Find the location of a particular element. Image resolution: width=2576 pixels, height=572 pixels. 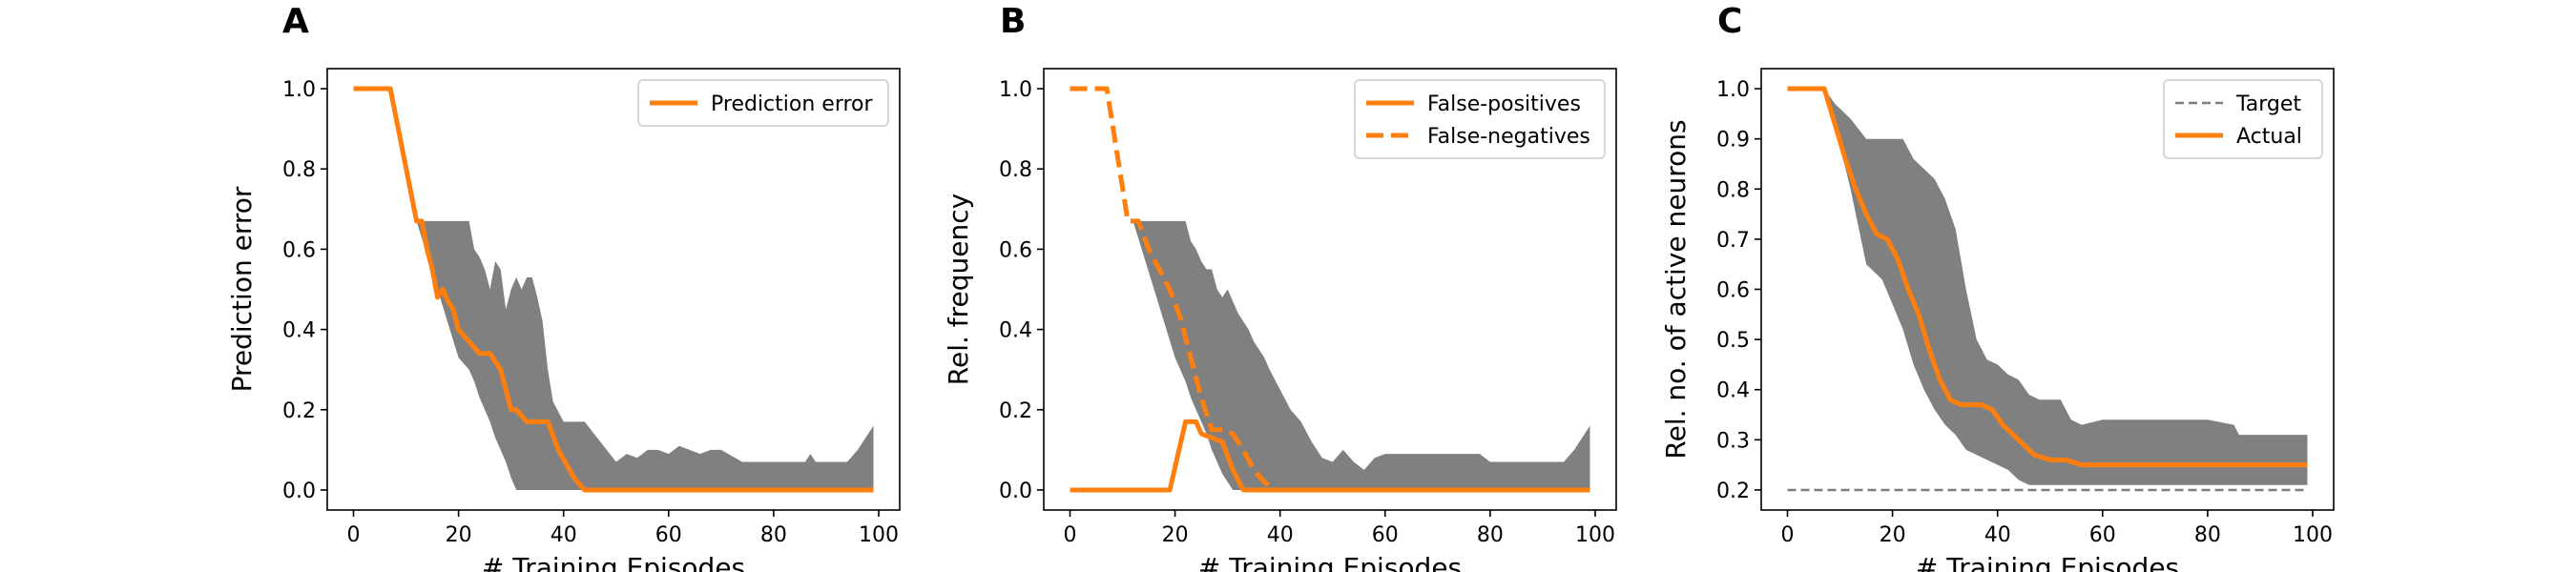

legend: False-positives False-negatives is located at coordinates (1480, 119).